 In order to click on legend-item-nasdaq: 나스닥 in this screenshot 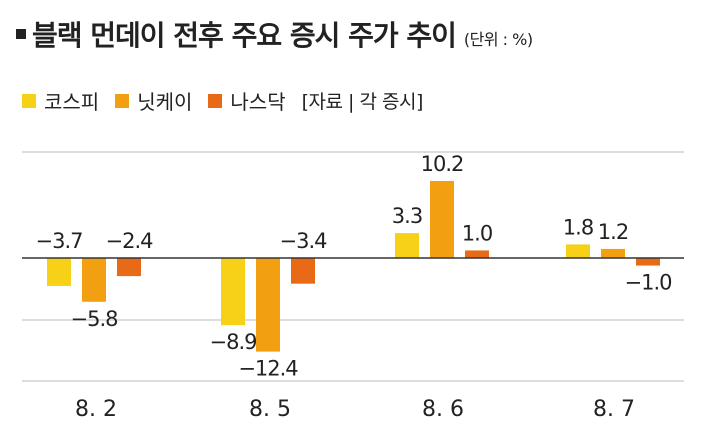, I will do `click(247, 100)`.